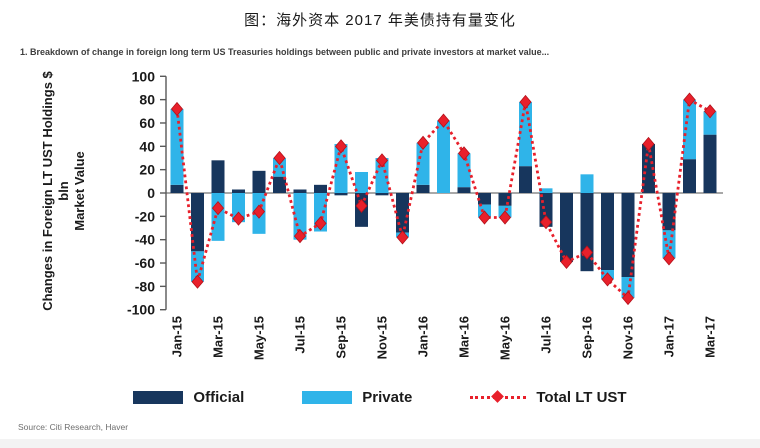  What do you see at coordinates (145, 216) in the screenshot?
I see `y-tick-label: -20` at bounding box center [145, 216].